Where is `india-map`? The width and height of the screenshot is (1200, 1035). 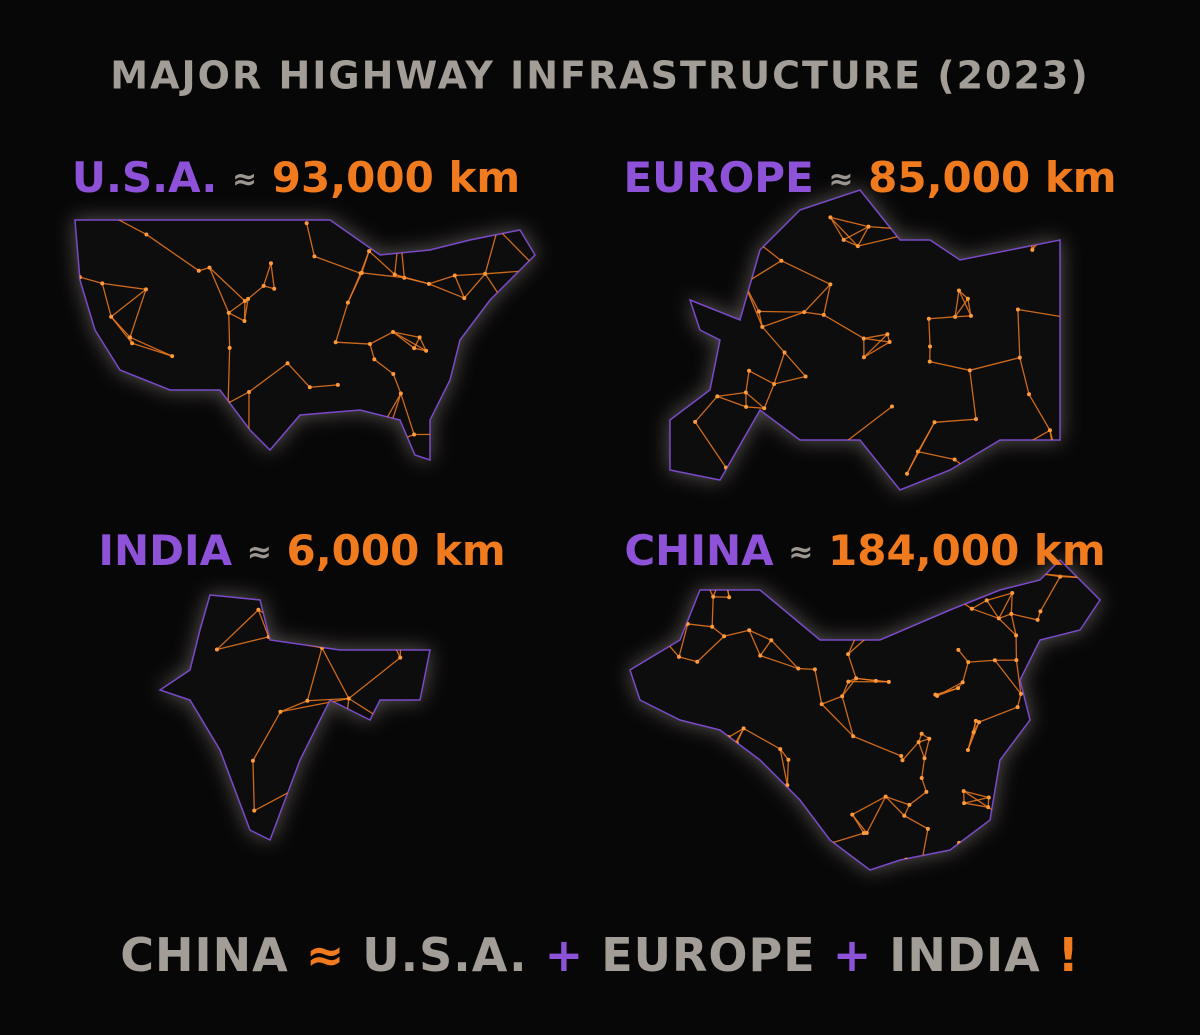
india-map is located at coordinates (294, 718).